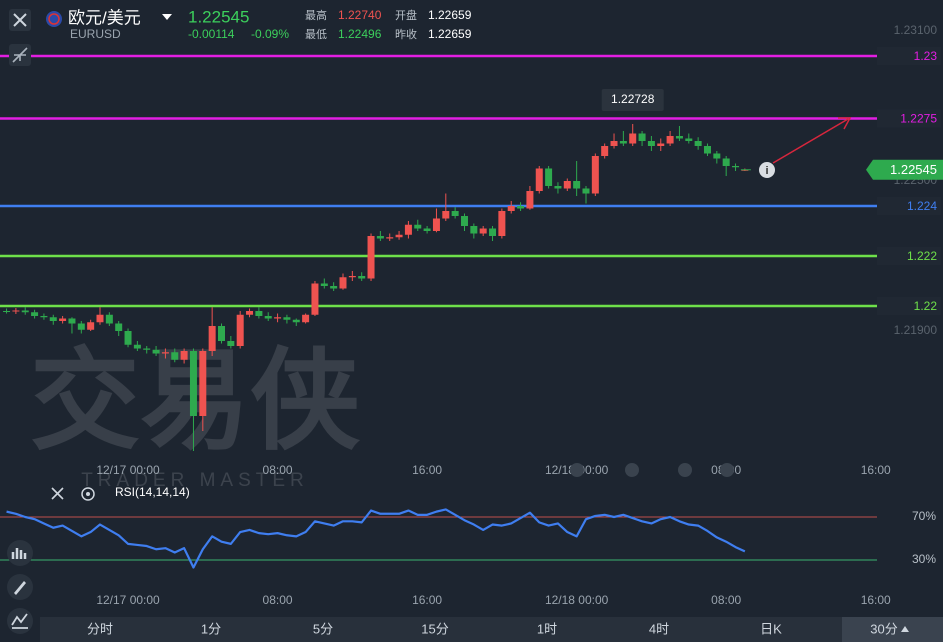 This screenshot has height=642, width=943. I want to click on level-label: 1.23, so click(926, 56).